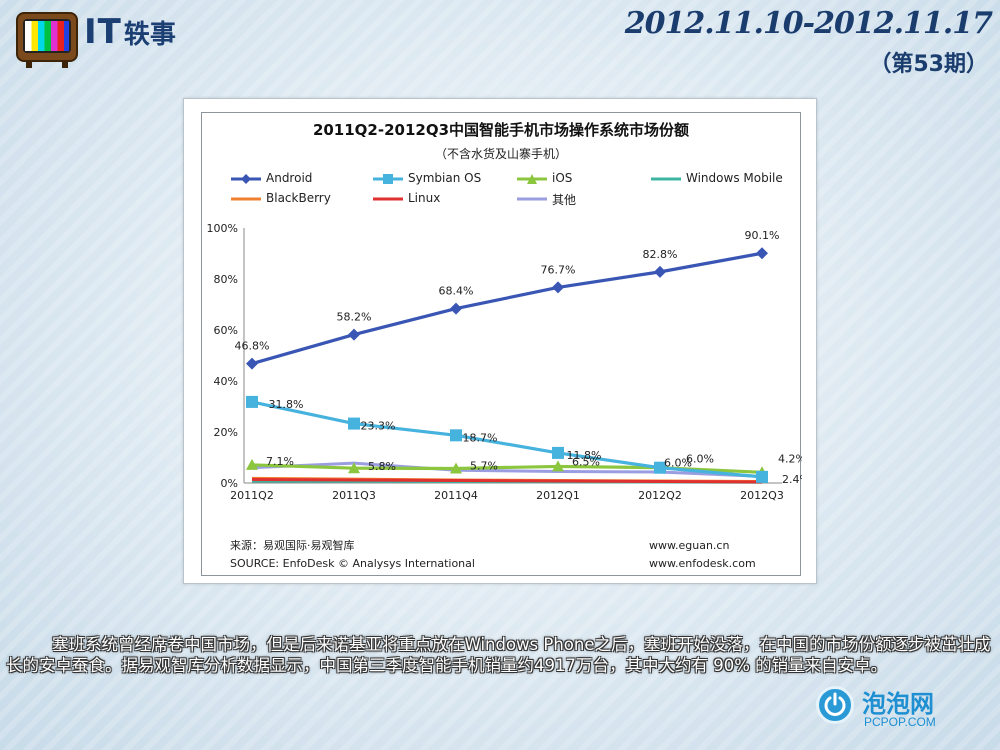 The width and height of the screenshot is (1000, 750). What do you see at coordinates (564, 200) in the screenshot?
I see `legend-label: 其他` at bounding box center [564, 200].